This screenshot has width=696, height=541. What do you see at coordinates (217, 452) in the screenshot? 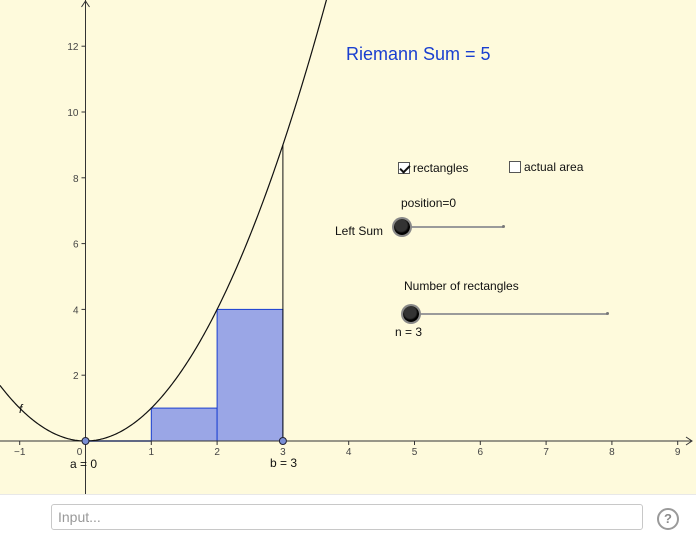
I see `x-tick-label: 2` at bounding box center [217, 452].